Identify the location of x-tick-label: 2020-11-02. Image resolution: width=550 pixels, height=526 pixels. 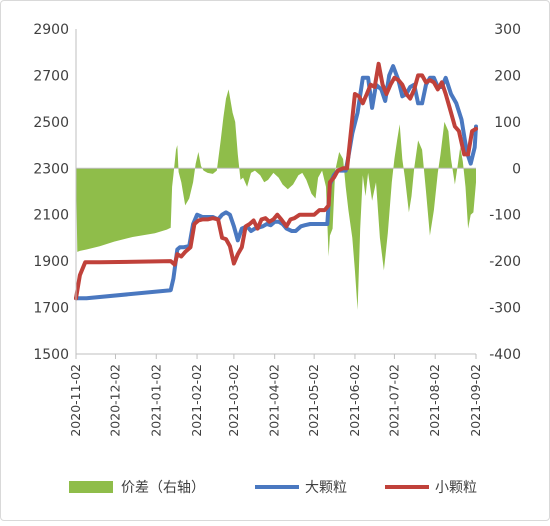
(75, 400).